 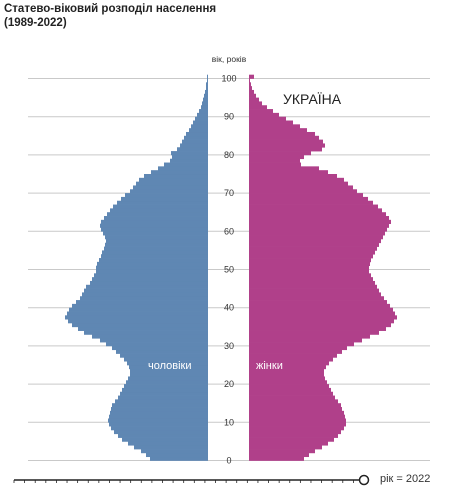 What do you see at coordinates (364, 480) in the screenshot?
I see `slider-handle` at bounding box center [364, 480].